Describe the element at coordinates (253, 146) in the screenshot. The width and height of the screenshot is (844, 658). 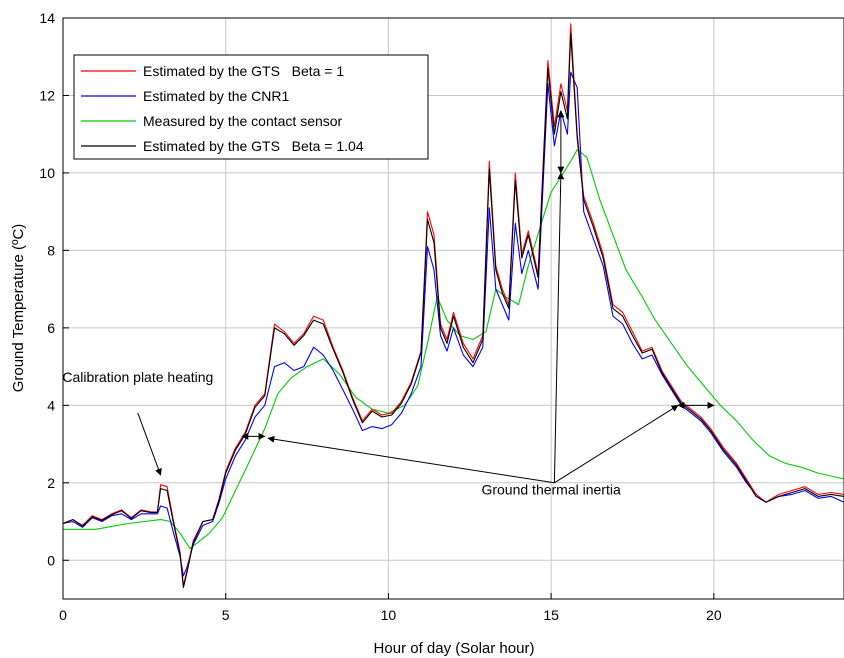
I see `legend-label: Estimated by the GTS Beta = 1.04` at that location.